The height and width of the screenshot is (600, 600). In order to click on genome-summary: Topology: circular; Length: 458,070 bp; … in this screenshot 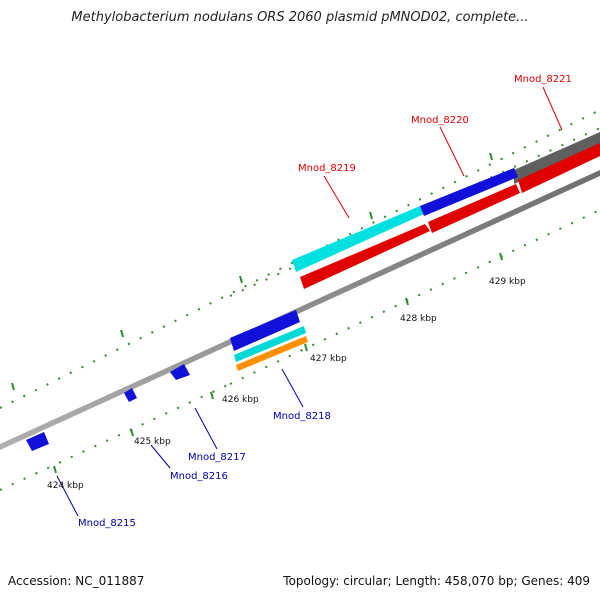, I will do `click(436, 581)`.